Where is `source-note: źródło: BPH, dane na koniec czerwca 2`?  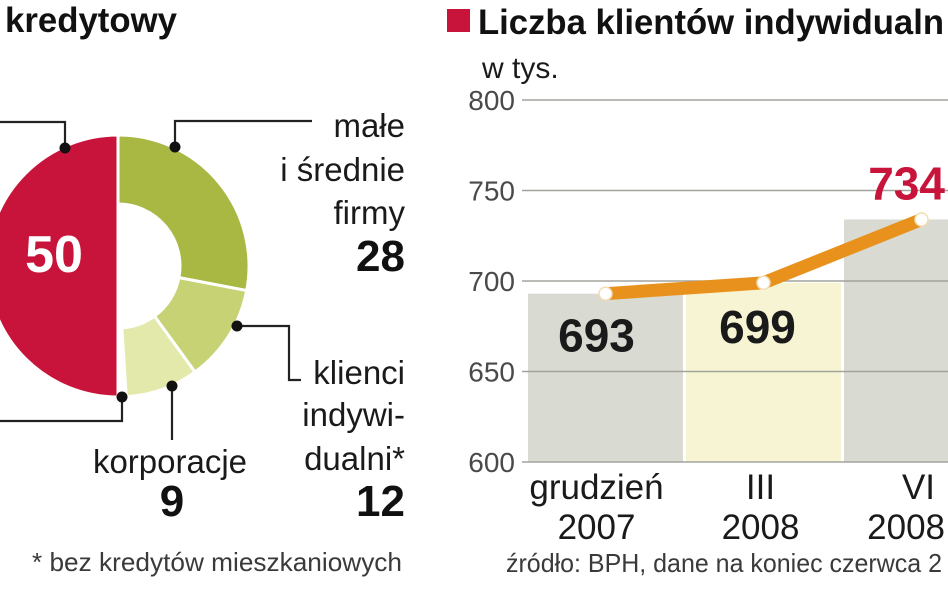 source-note: źródło: BPH, dane na koniec czerwca 2 is located at coordinates (724, 563).